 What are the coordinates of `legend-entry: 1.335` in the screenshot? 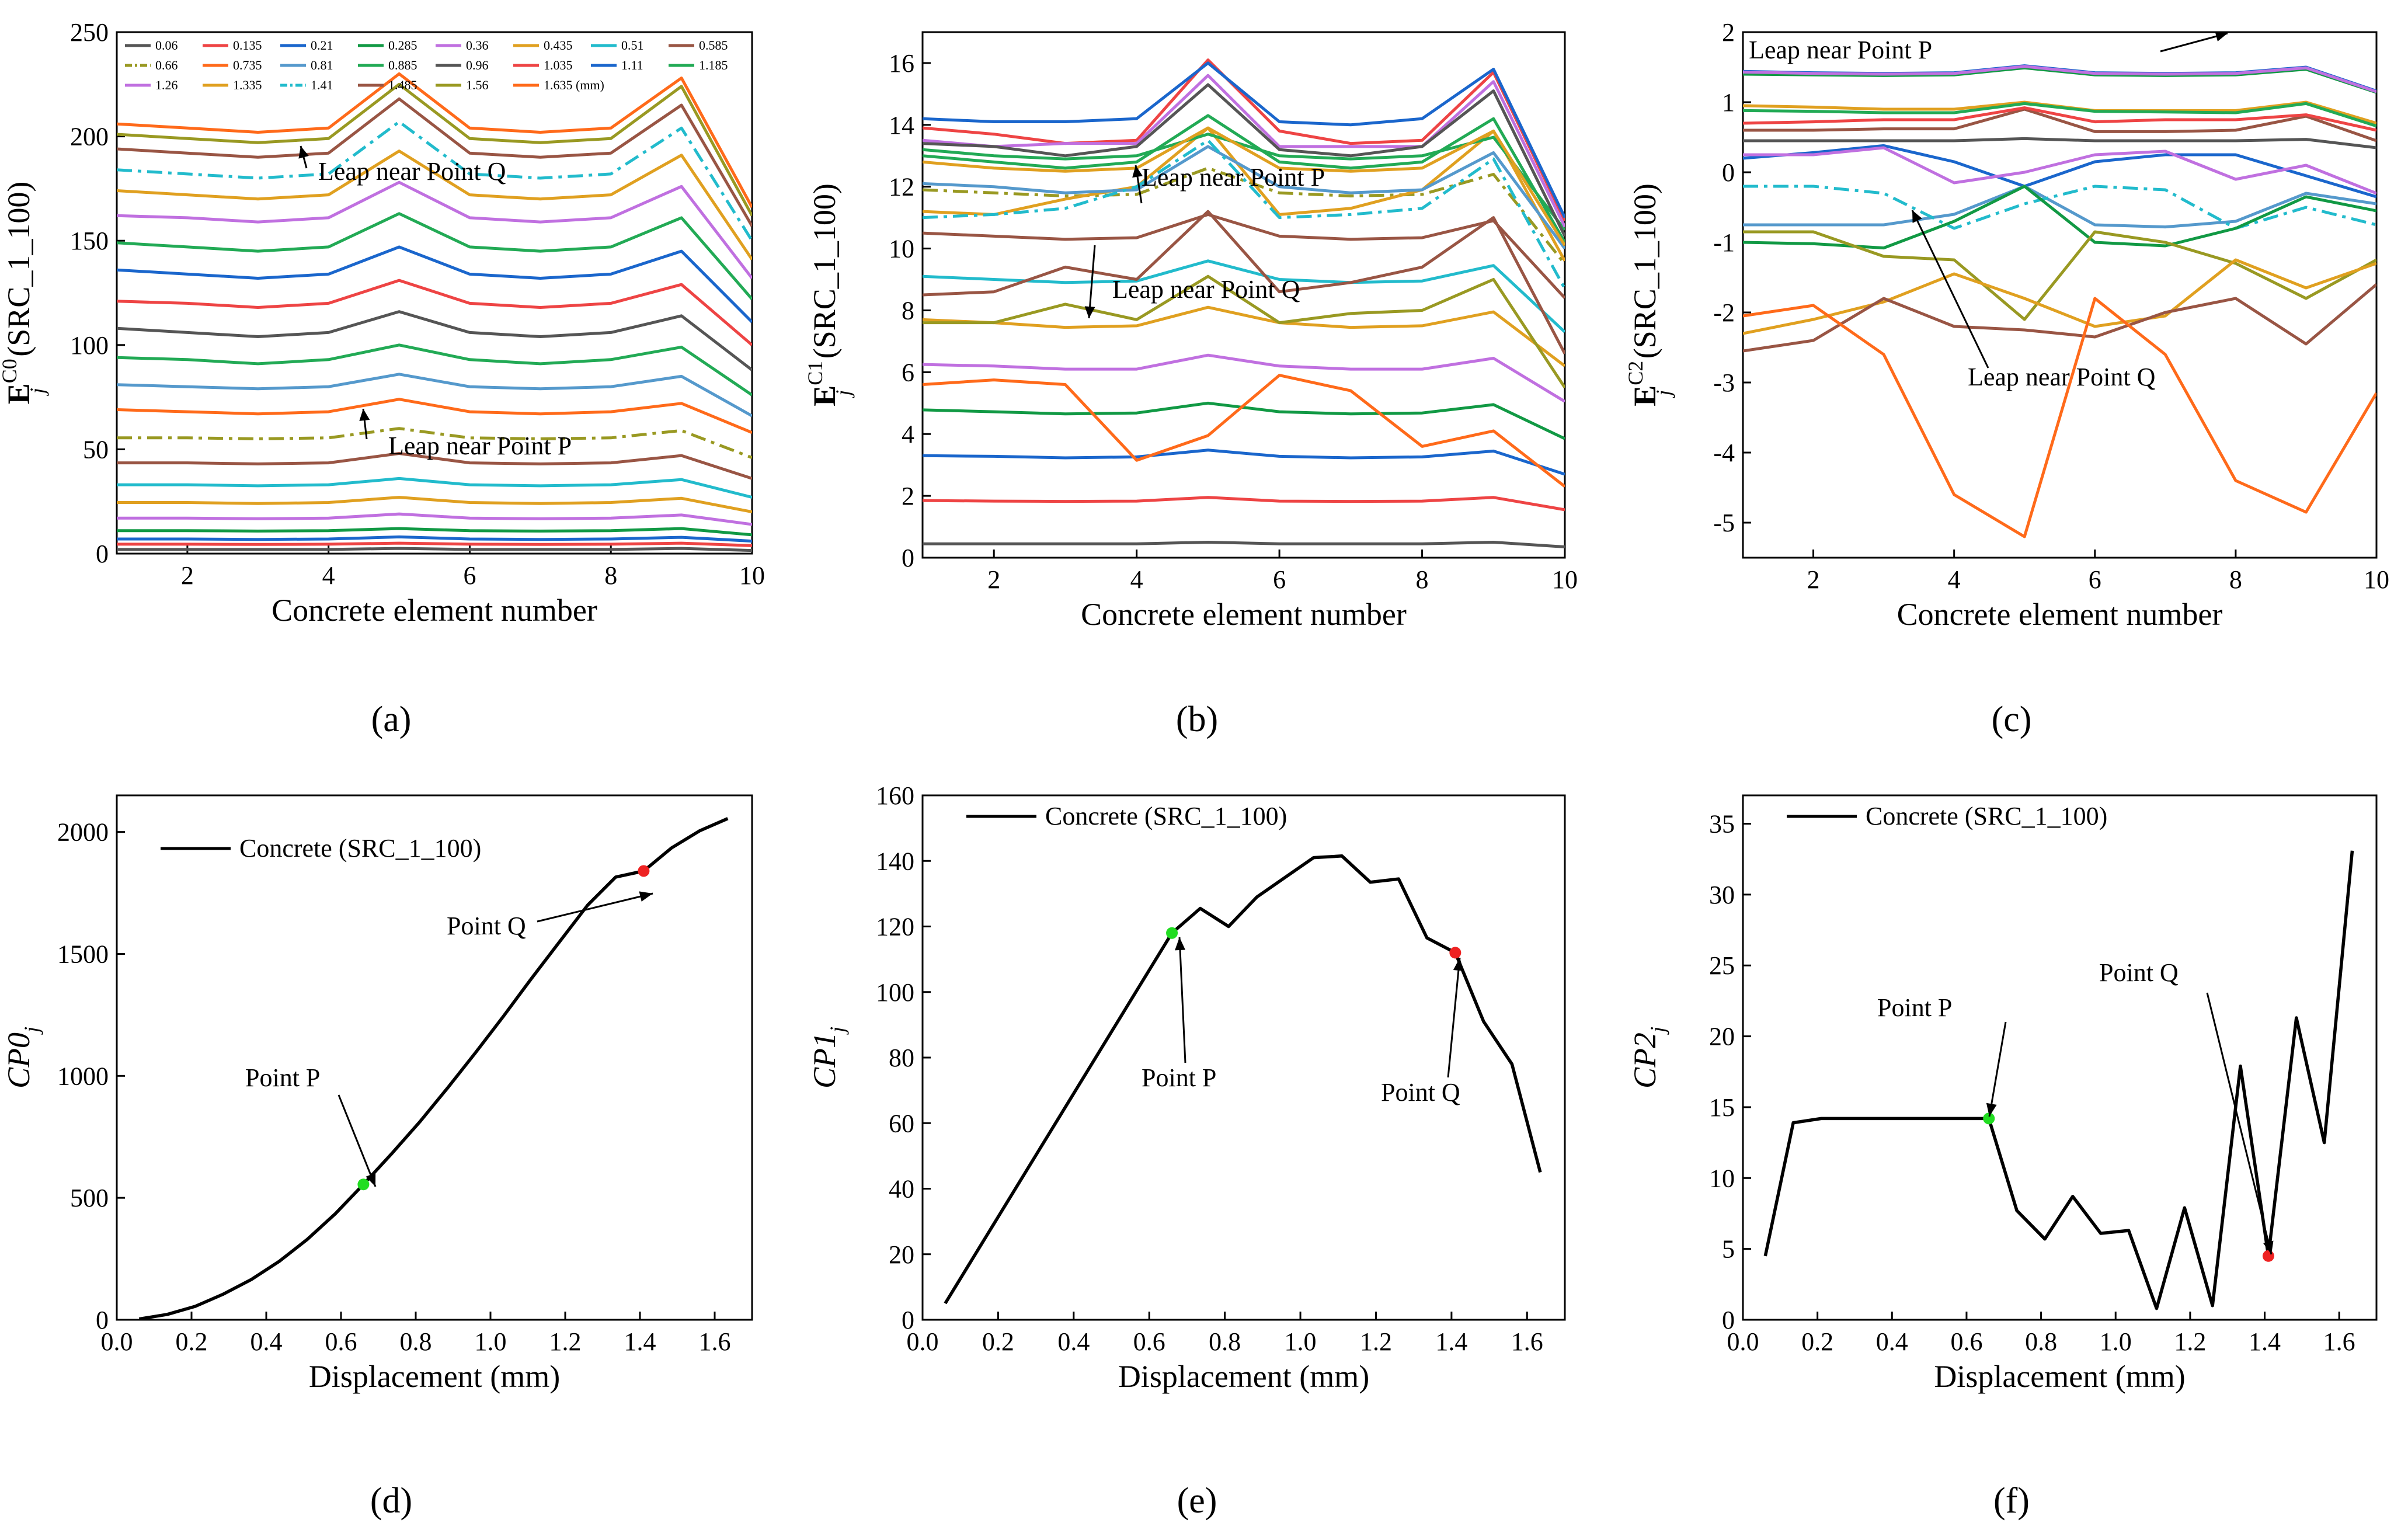 It's located at (247, 85).